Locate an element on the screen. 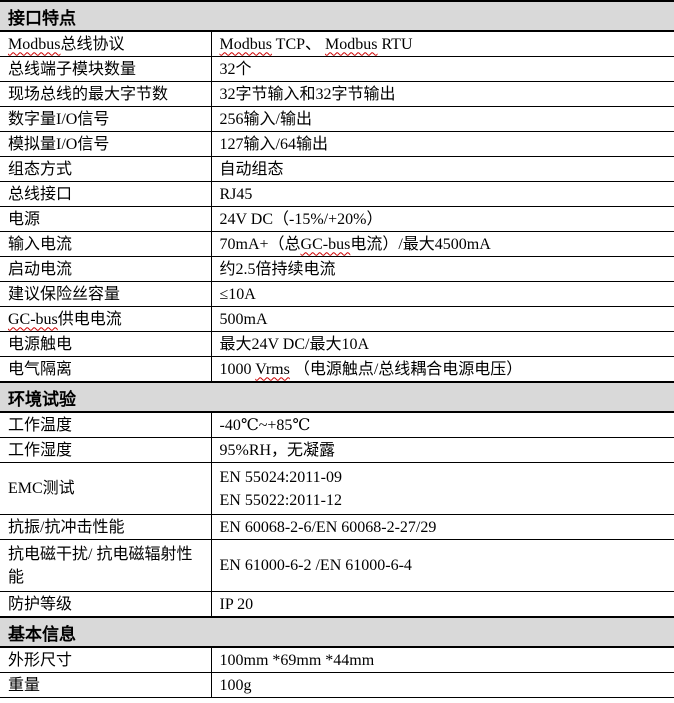 The image size is (674, 703). spec-value-cell: RJ45 is located at coordinates (442, 194).